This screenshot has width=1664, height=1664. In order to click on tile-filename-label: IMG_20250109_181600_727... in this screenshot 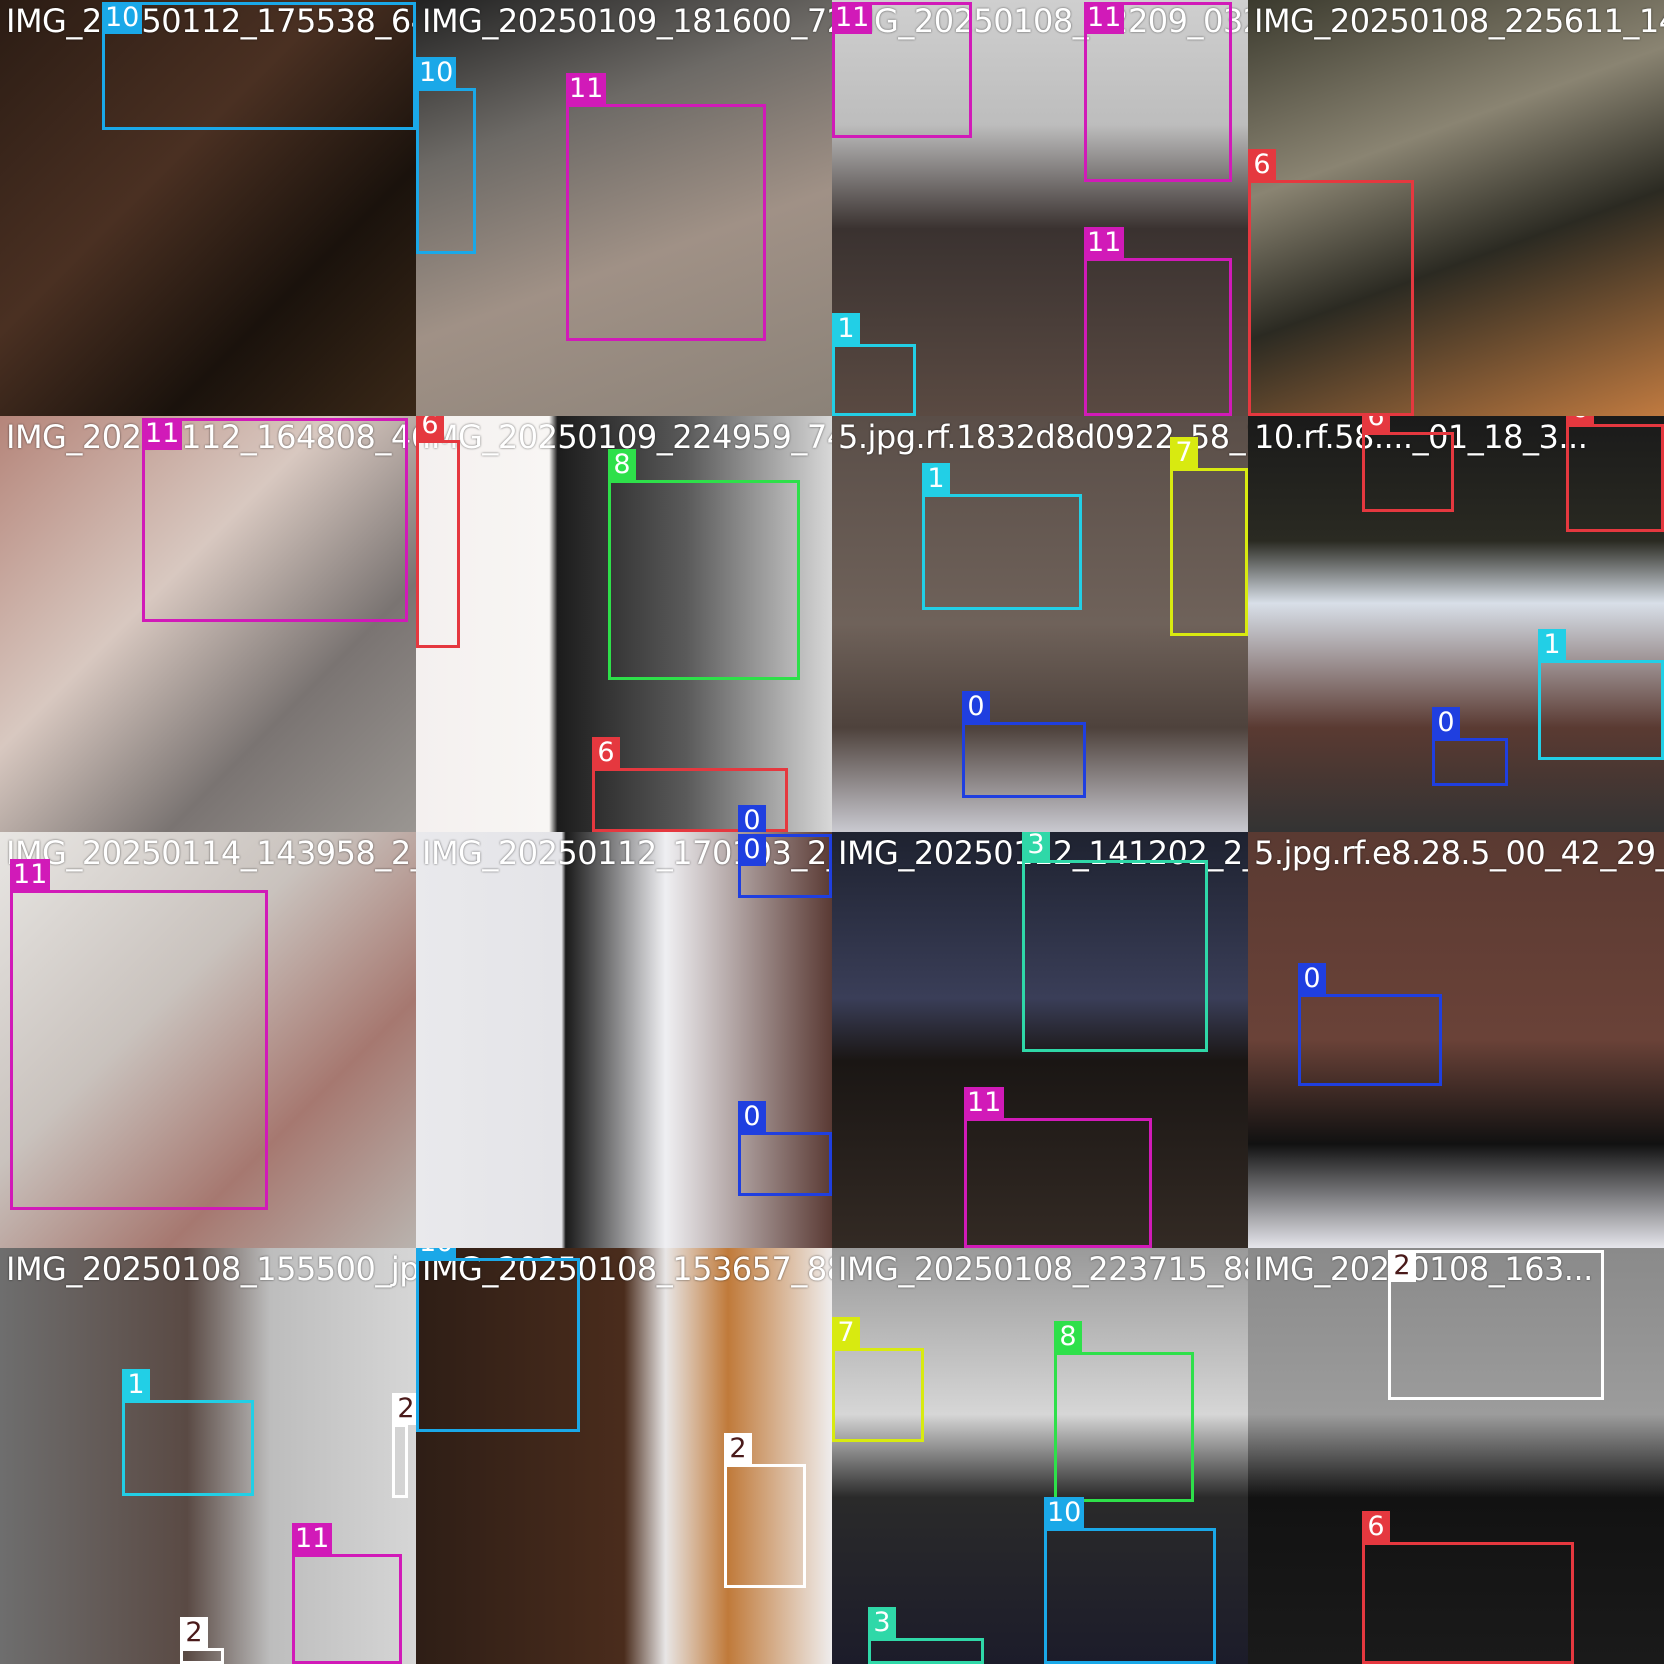, I will do `click(627, 21)`.